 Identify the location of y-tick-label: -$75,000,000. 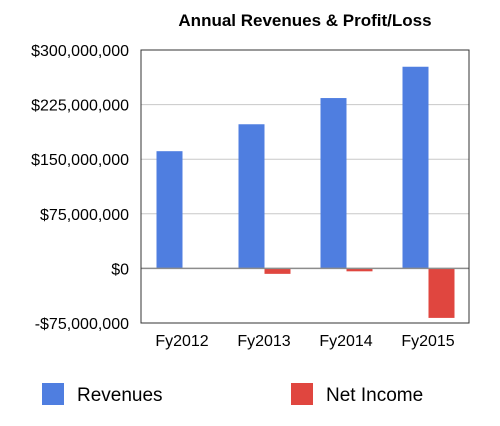
(82, 324).